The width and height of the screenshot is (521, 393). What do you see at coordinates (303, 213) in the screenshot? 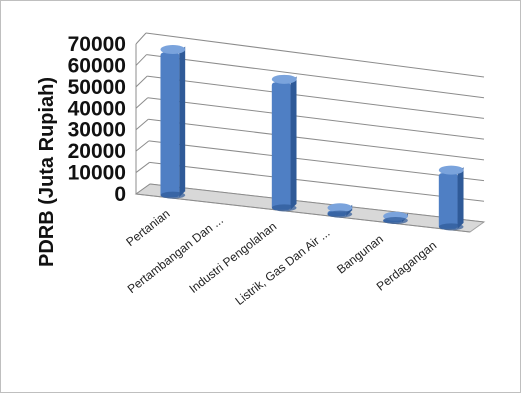
I see `x-axis-line` at bounding box center [303, 213].